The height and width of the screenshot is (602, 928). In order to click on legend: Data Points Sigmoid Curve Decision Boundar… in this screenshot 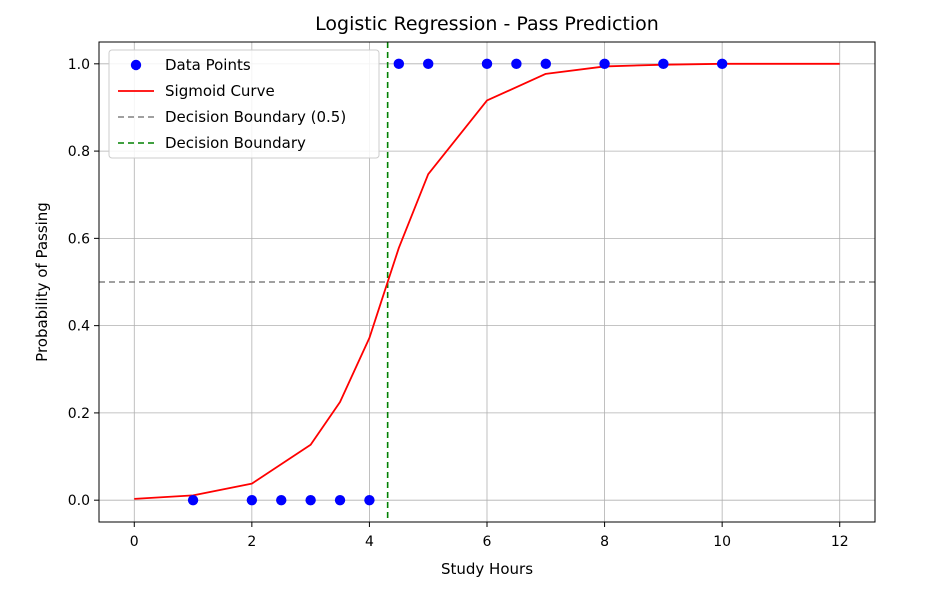, I will do `click(244, 104)`.